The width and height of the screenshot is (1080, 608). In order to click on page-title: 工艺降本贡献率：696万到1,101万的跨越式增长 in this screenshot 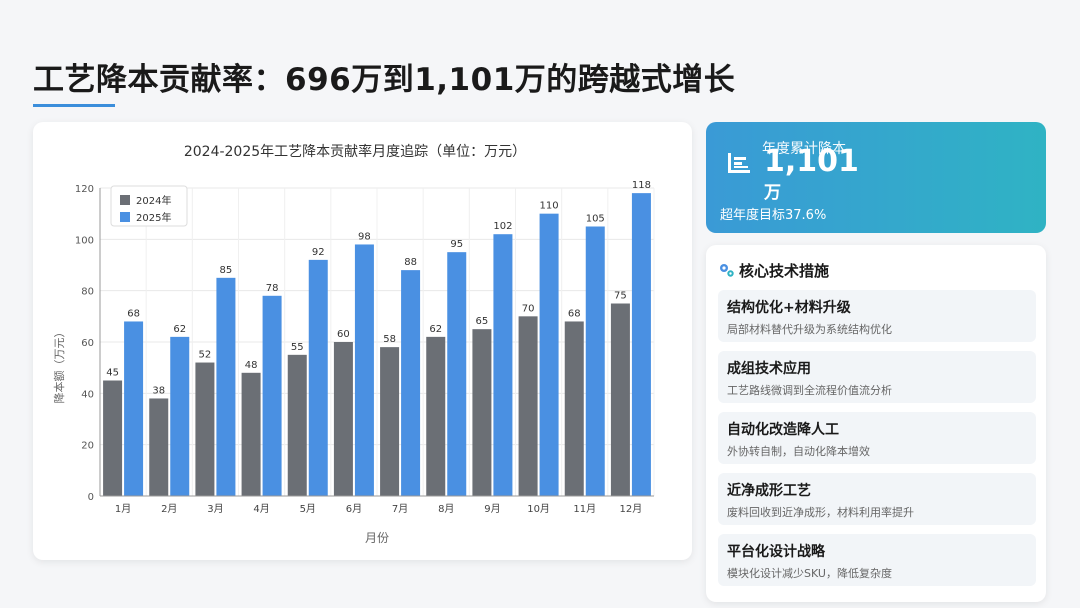, I will do `click(384, 80)`.